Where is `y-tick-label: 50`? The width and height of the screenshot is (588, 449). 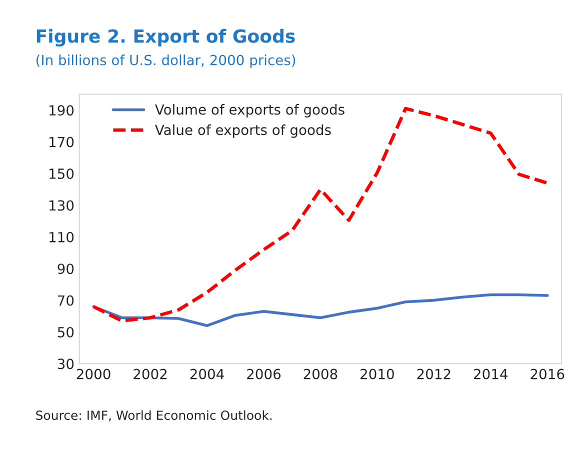
y-tick-label: 50 is located at coordinates (66, 332).